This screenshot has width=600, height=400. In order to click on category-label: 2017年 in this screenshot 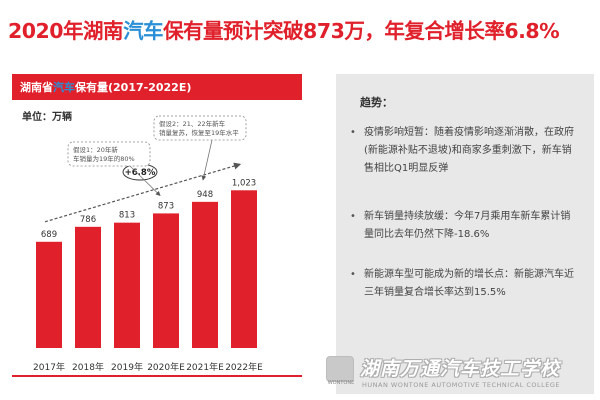, I will do `click(49, 367)`.